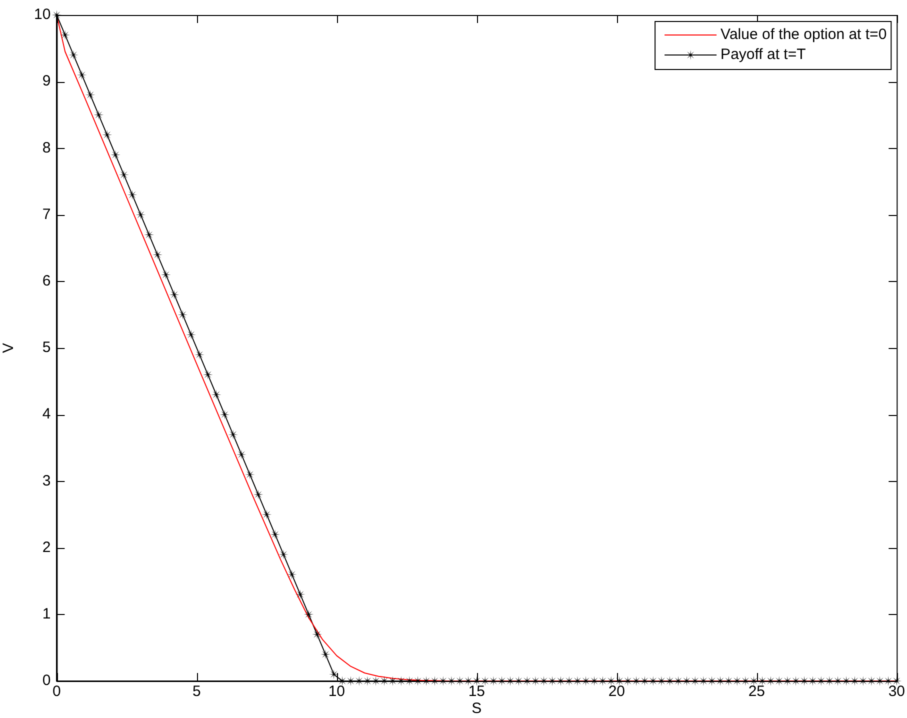 This screenshot has width=907, height=718. What do you see at coordinates (757, 691) in the screenshot?
I see `x-tick-label: 25` at bounding box center [757, 691].